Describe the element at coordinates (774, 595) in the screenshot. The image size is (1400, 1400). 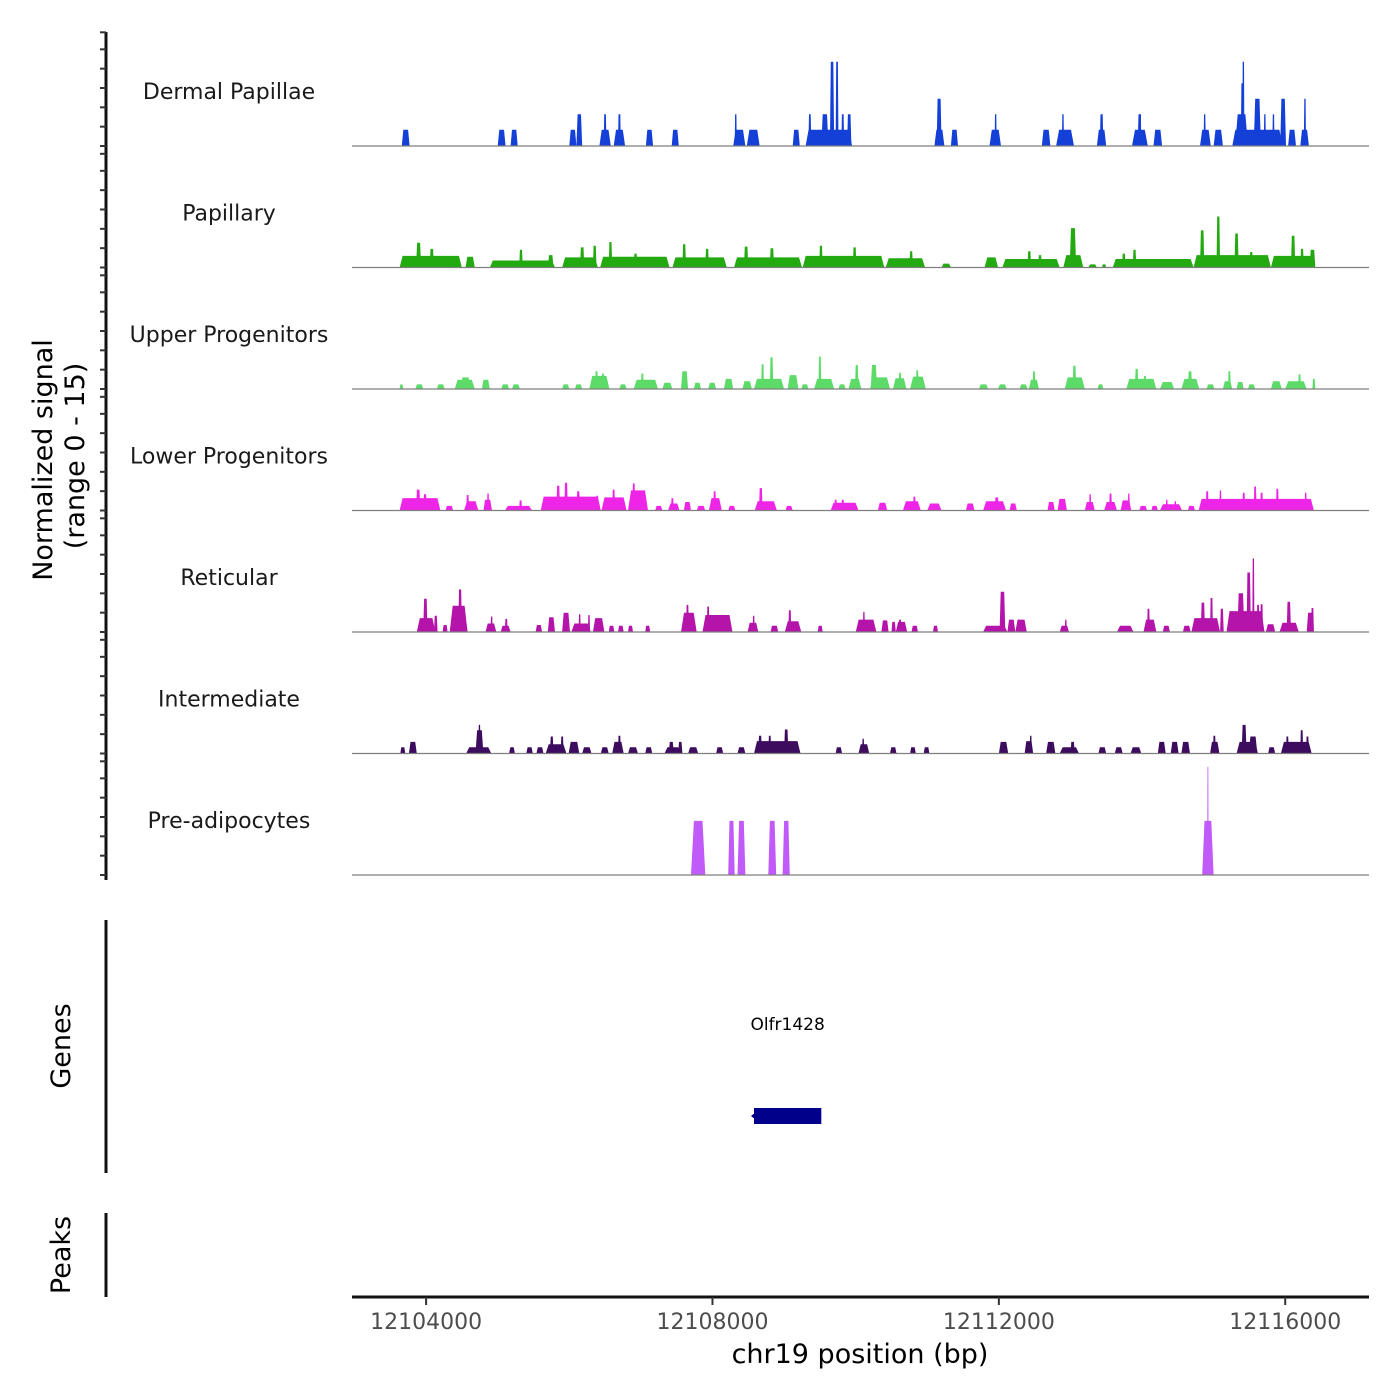
I see `track-reticular: Reticular` at that location.